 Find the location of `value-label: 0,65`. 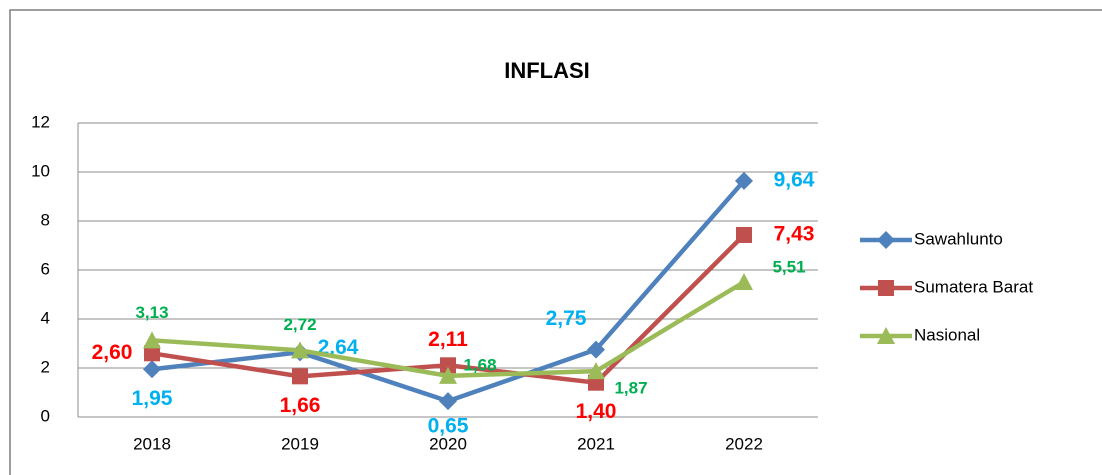

value-label: 0,65 is located at coordinates (448, 426).